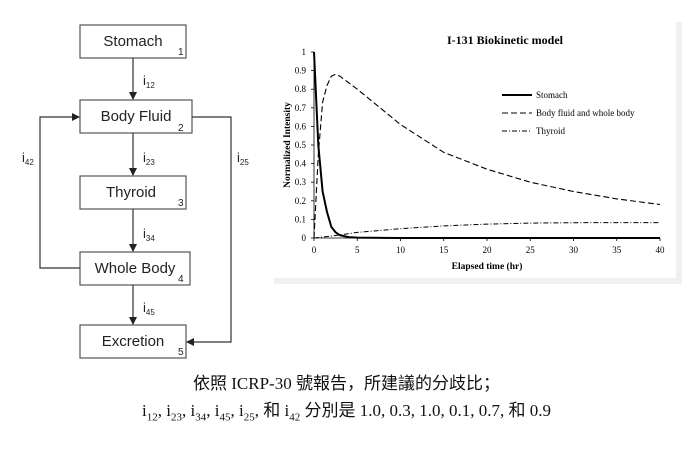  I want to click on caption-text-part: , 和 i, so click(272, 410).